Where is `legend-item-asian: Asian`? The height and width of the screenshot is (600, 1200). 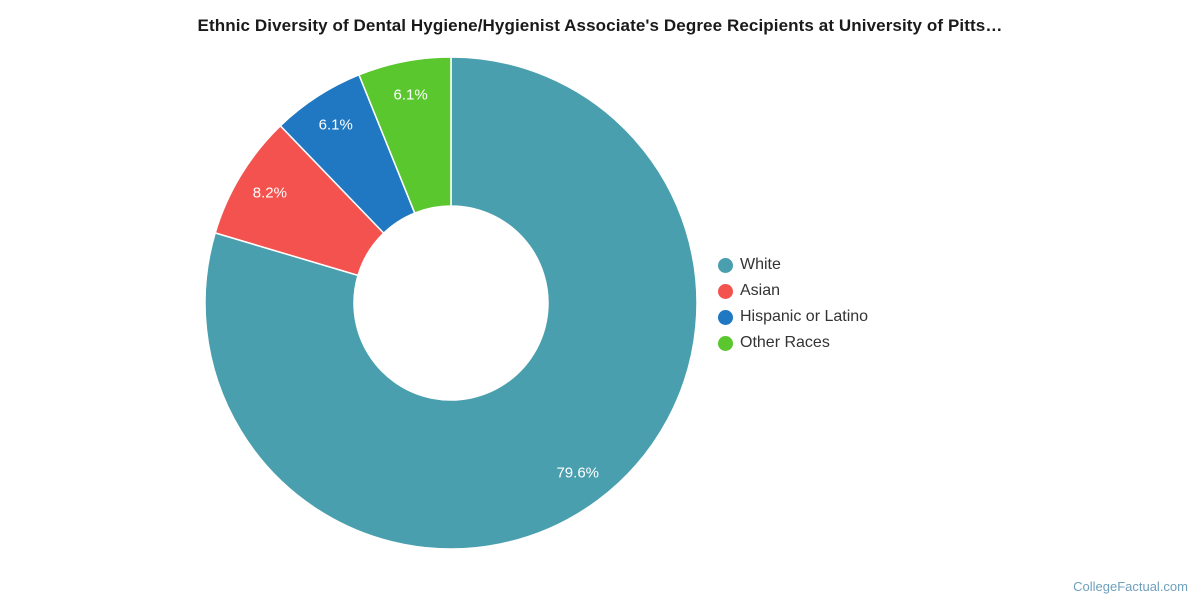
legend-item-asian: Asian is located at coordinates (793, 291).